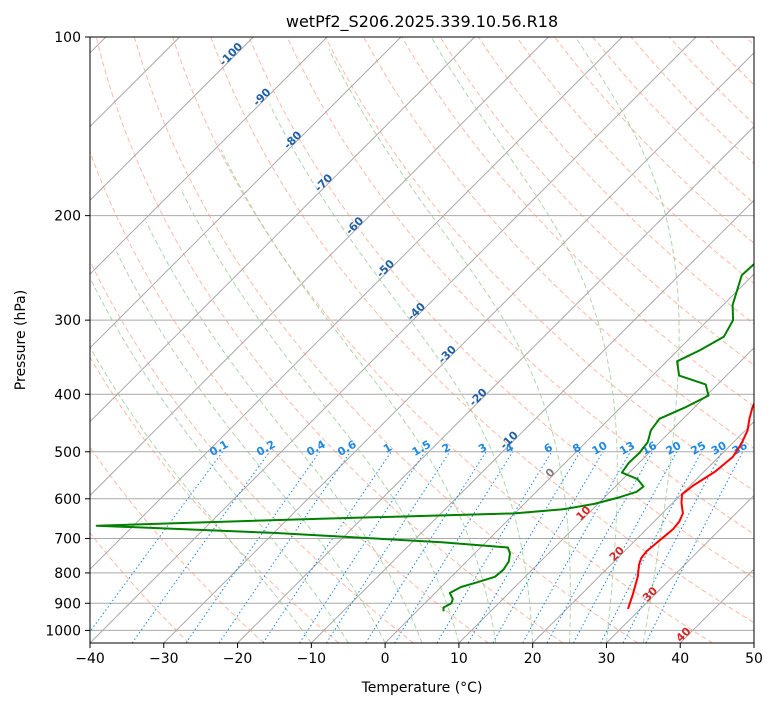 The image size is (775, 708). I want to click on y-tick-label: 600, so click(67, 500).